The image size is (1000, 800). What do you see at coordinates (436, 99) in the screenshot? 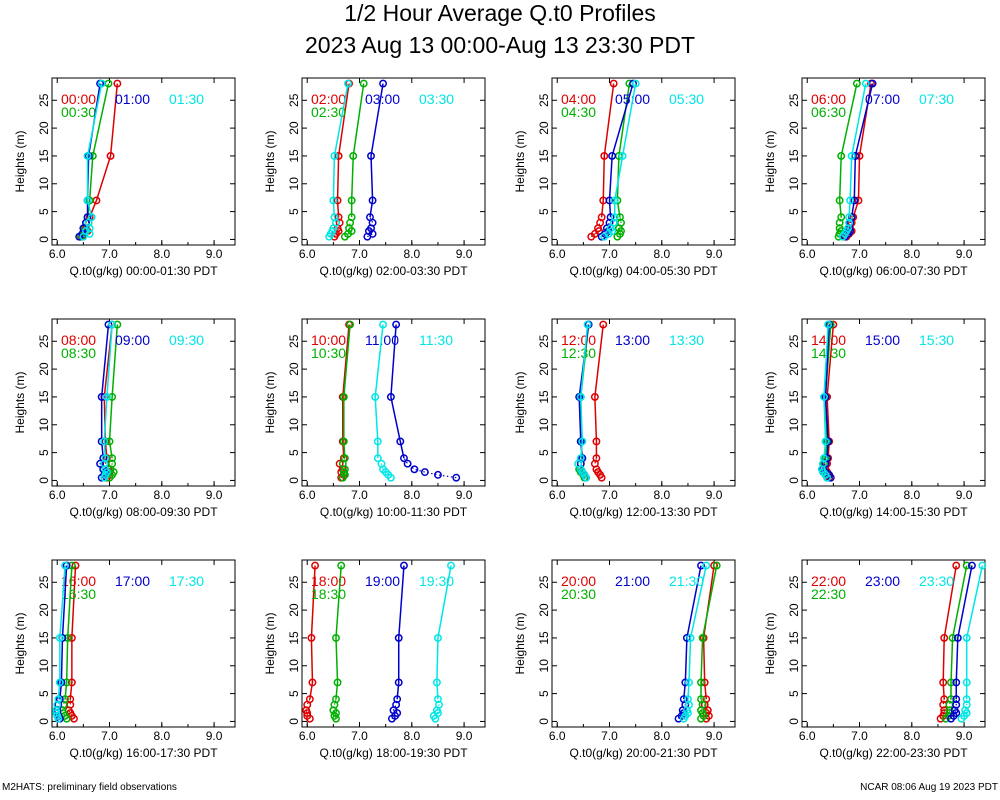
I see `legend-label: 03:30` at bounding box center [436, 99].